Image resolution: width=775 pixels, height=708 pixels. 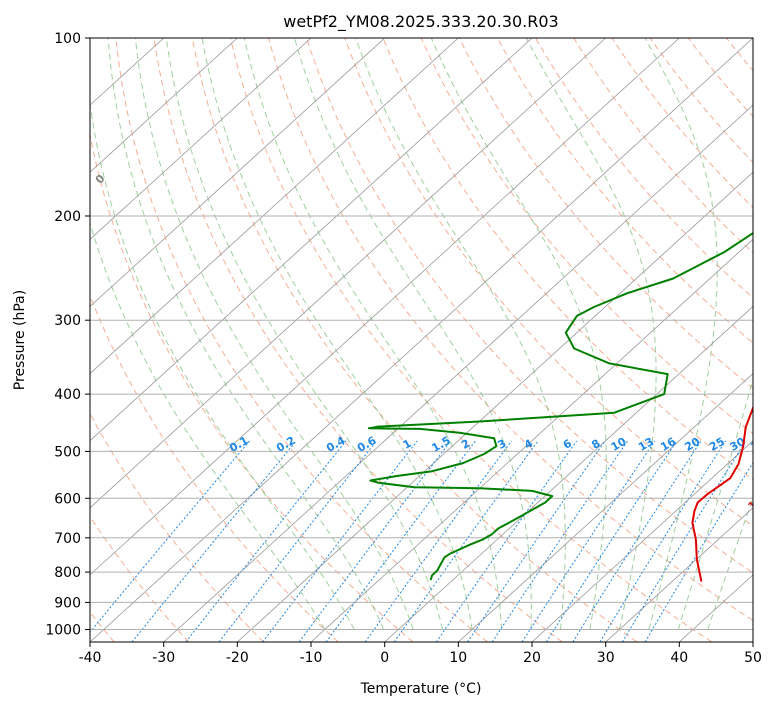 I want to click on y-tick-label: 800, so click(x=67, y=573).